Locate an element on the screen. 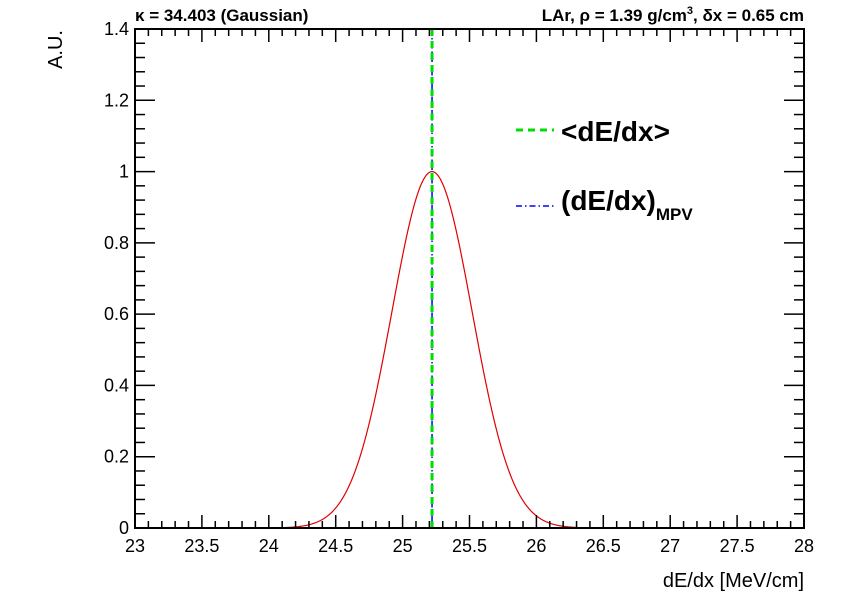 Image resolution: width=847 pixels, height=608 pixels. y-axis-label: A.U. is located at coordinates (56, 49).